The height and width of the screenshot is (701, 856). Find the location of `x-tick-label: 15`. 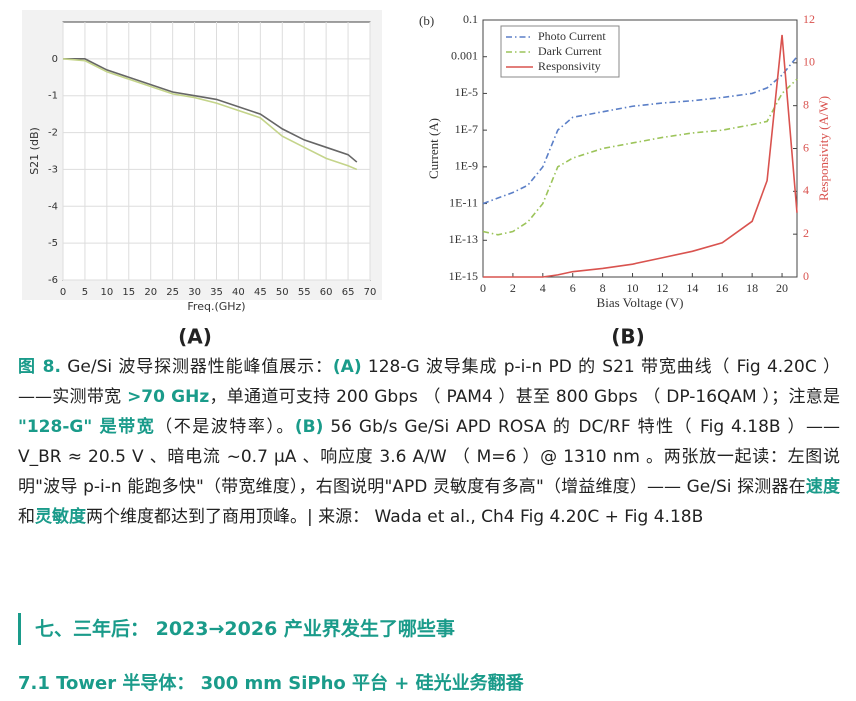

x-tick-label: 15 is located at coordinates (128, 292).